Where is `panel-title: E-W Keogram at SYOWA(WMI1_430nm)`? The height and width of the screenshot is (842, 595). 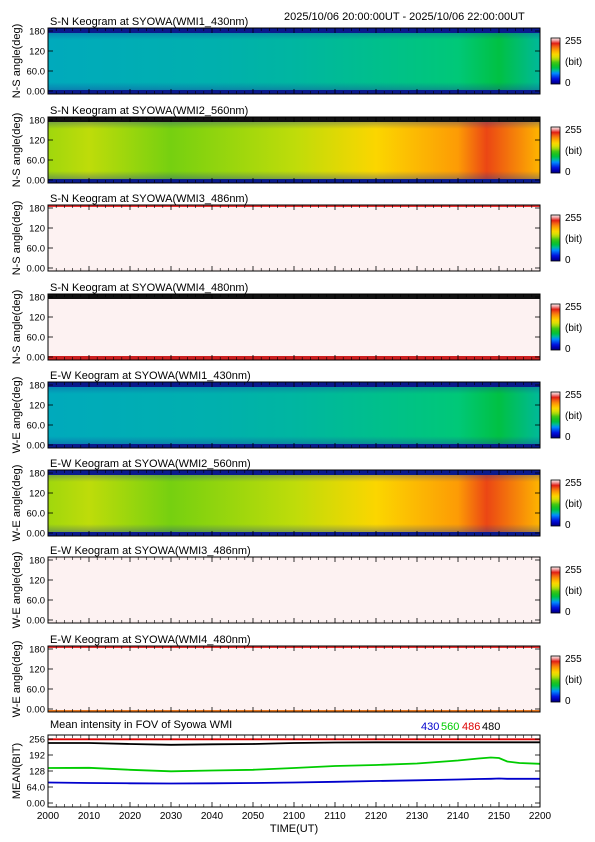
panel-title: E-W Keogram at SYOWA(WMI1_430nm) is located at coordinates (150, 376).